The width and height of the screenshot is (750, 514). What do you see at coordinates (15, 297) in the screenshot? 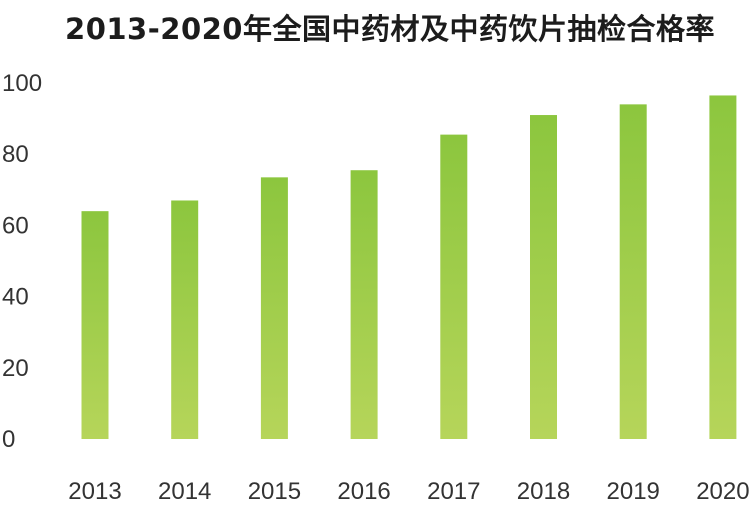
I see `y-tick-label: 40` at bounding box center [15, 297].